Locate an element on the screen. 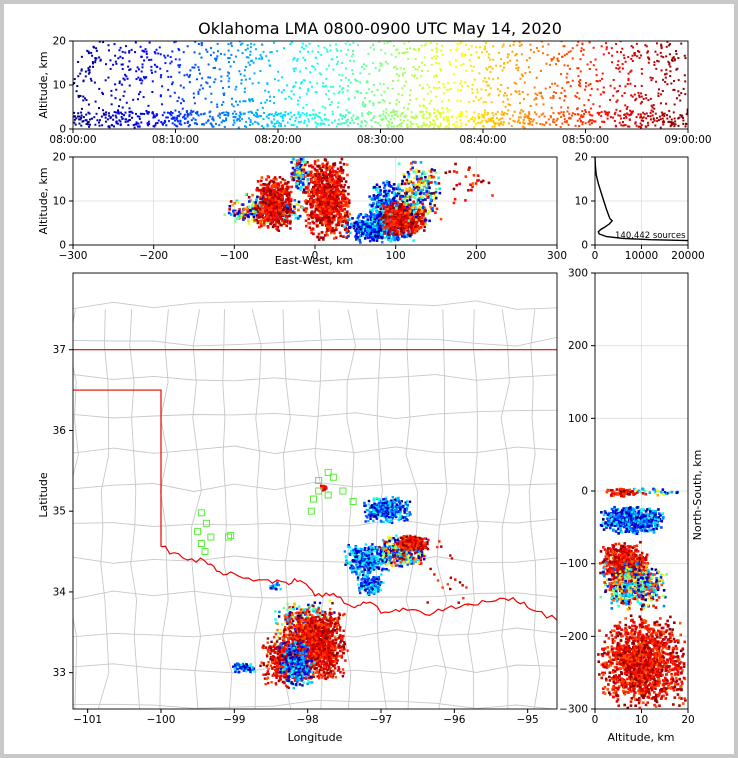  time-altitude-ytick-label: 10 is located at coordinates (59, 86).